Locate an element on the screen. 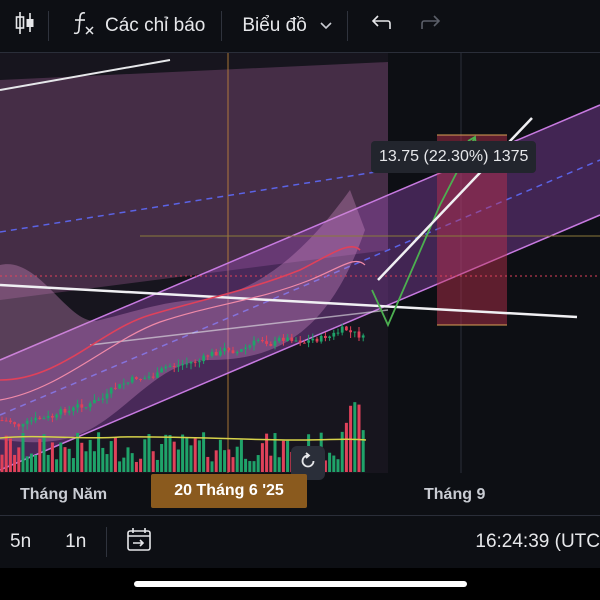 The image size is (600, 600). undo-button is located at coordinates (379, 26).